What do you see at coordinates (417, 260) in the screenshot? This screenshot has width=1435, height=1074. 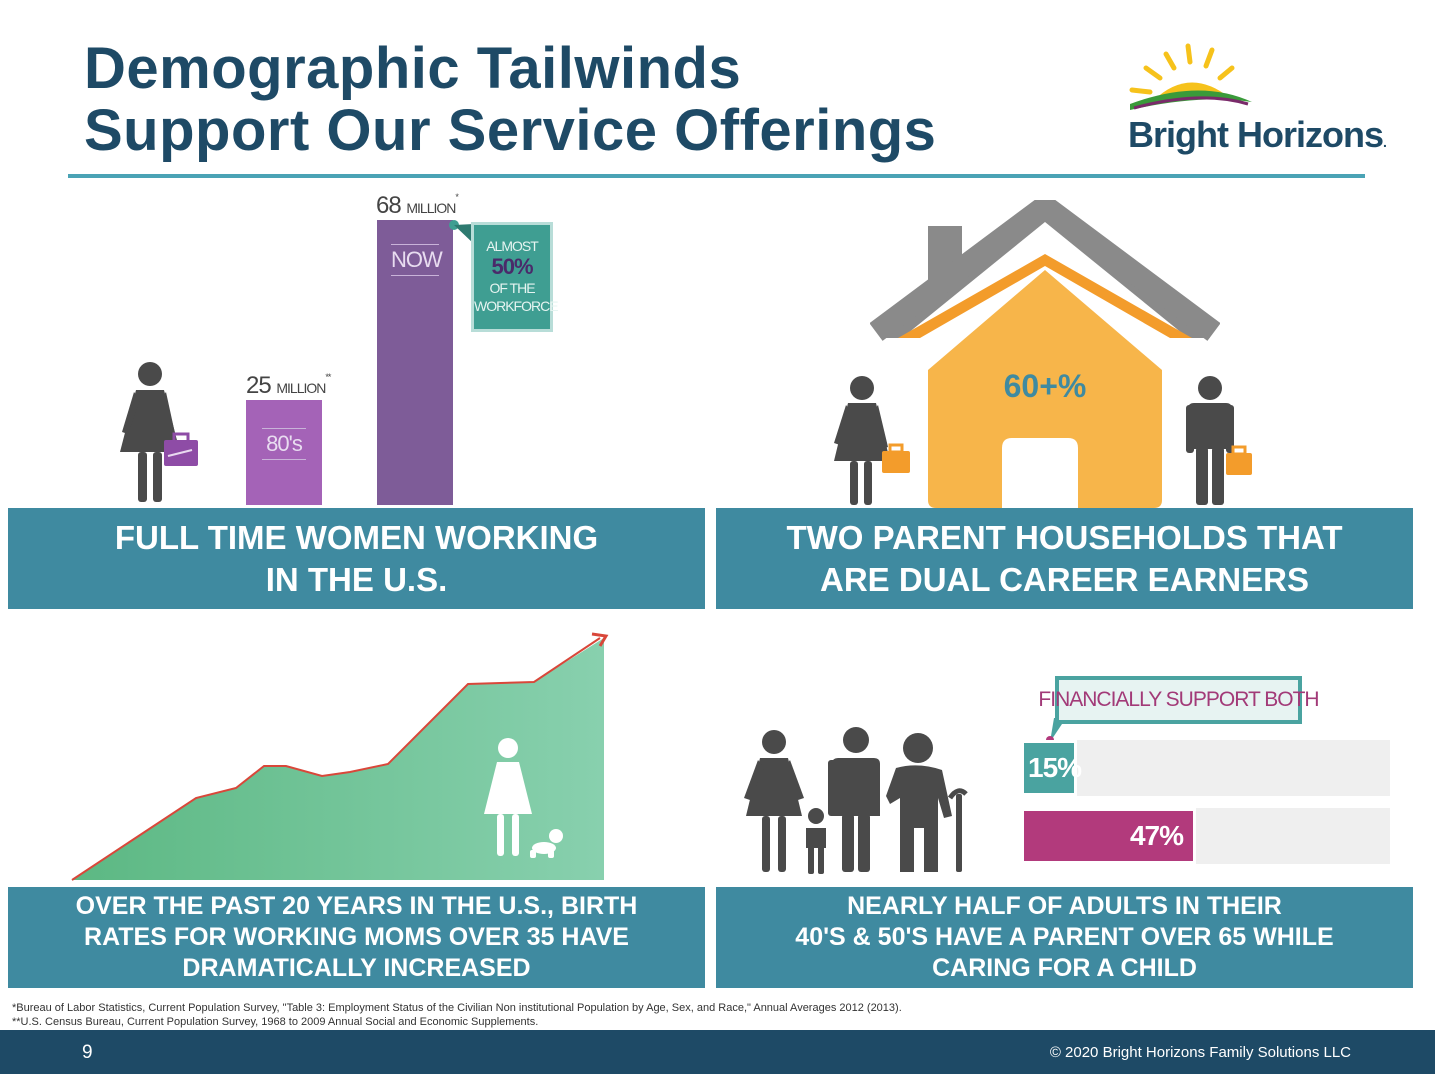 I see `bar-now-era-label: NOW` at bounding box center [417, 260].